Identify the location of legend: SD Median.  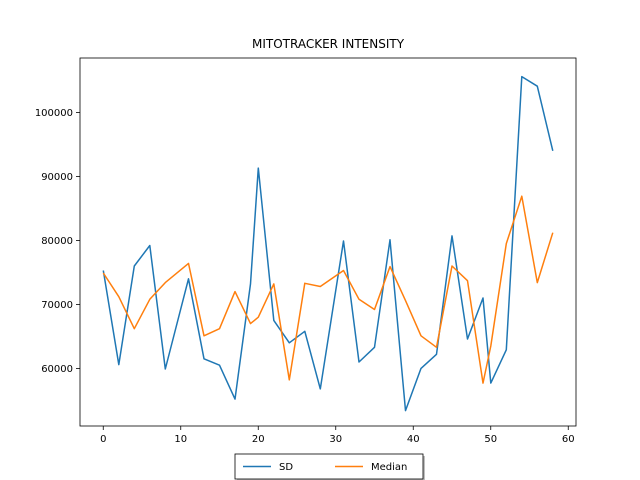
(329, 466).